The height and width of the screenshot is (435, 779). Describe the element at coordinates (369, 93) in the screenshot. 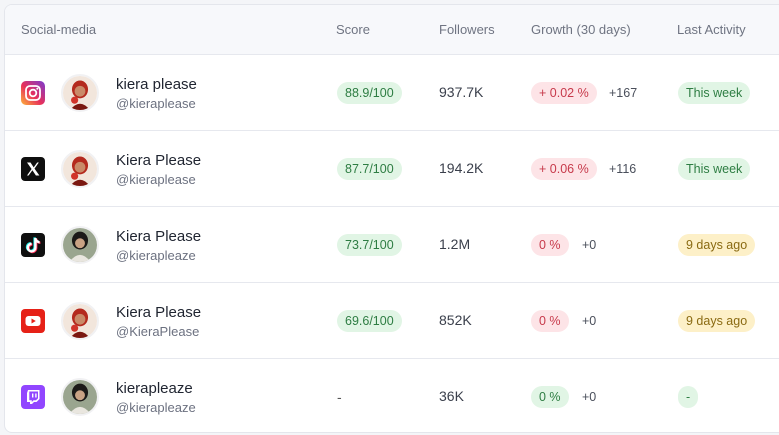

I see `score-badge: 88.9/100` at that location.